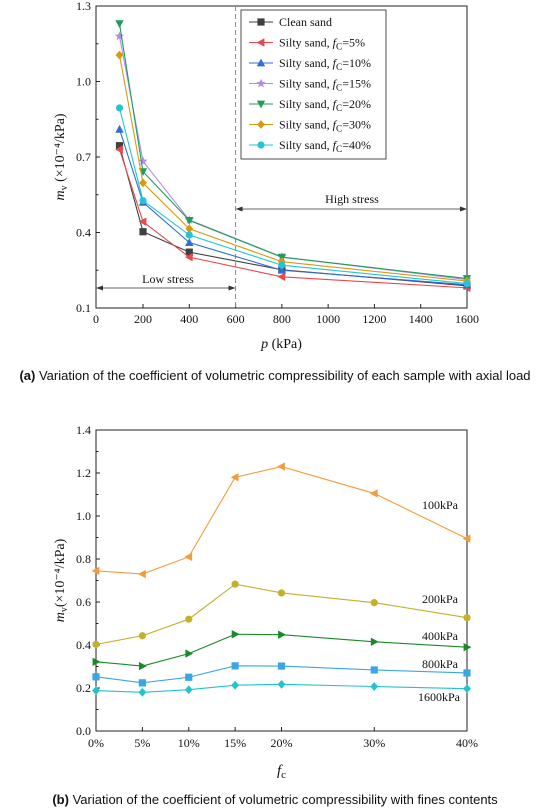 Image resolution: width=550 pixels, height=812 pixels. What do you see at coordinates (168, 279) in the screenshot?
I see `annotation-text-0: Low stress` at bounding box center [168, 279].